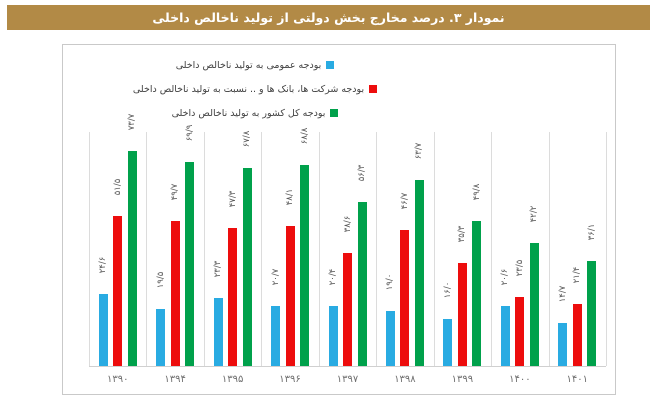 The width and height of the screenshot is (660, 401). Describe the element at coordinates (232, 199) in the screenshot. I see `bar-value-label: ۴۷/۳` at that location.